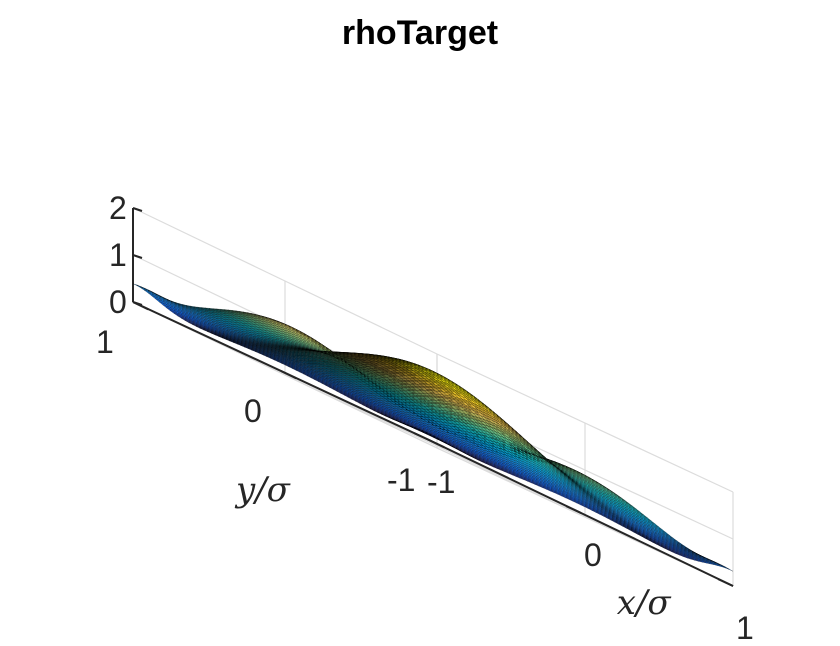 The height and width of the screenshot is (646, 840). Describe the element at coordinates (725, 582) in the screenshot. I see `x-tick-mark` at that location.